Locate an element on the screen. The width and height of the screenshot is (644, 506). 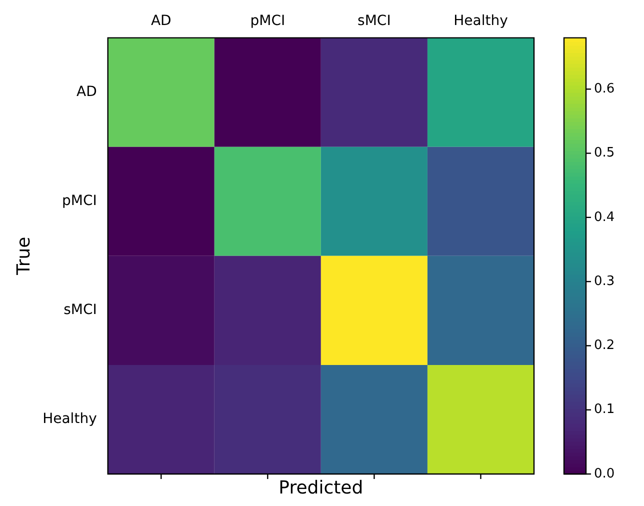
y-tick-label: pMCI is located at coordinates (79, 201).